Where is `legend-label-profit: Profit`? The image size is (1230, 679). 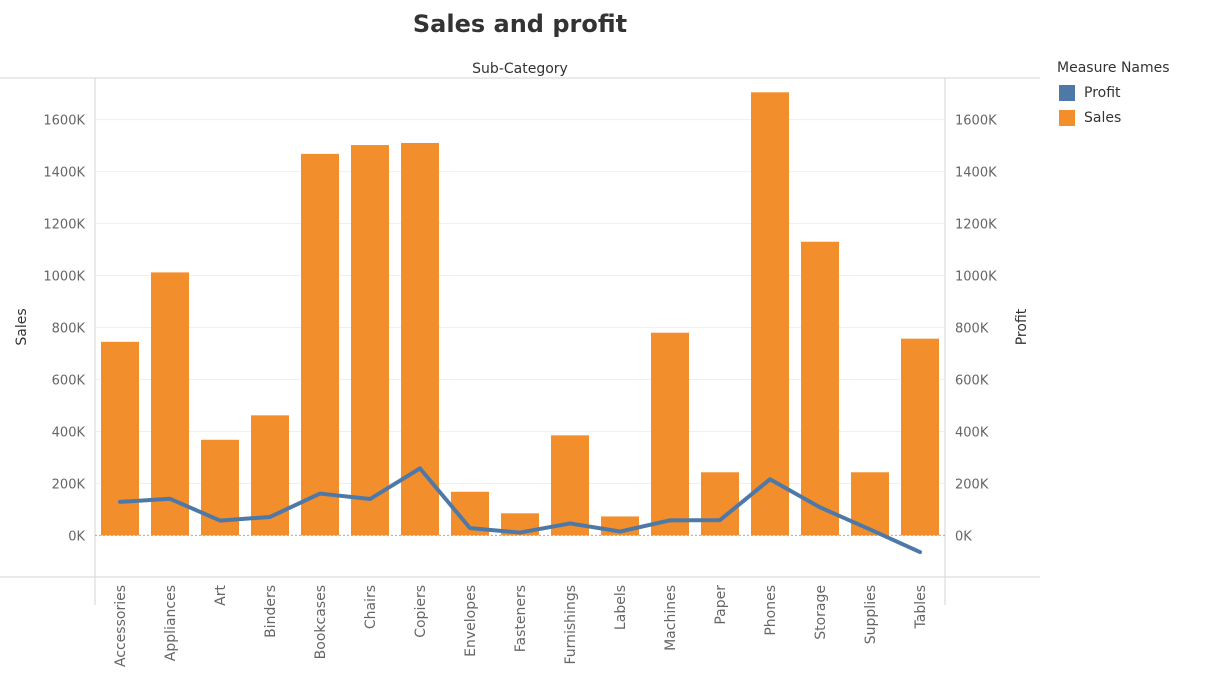 legend-label-profit: Profit is located at coordinates (1102, 93).